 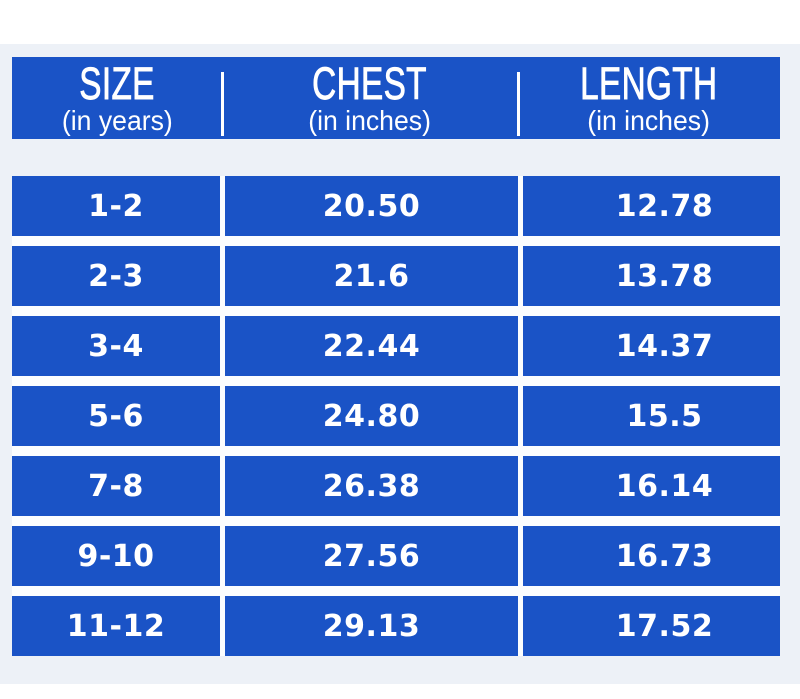 What do you see at coordinates (116, 556) in the screenshot?
I see `size-cell: 9-10` at bounding box center [116, 556].